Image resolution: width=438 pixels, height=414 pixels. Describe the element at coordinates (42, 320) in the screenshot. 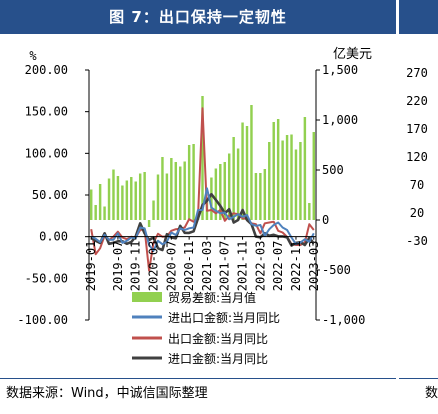

I see `left-axis-tick-label: -100.00` at that location.